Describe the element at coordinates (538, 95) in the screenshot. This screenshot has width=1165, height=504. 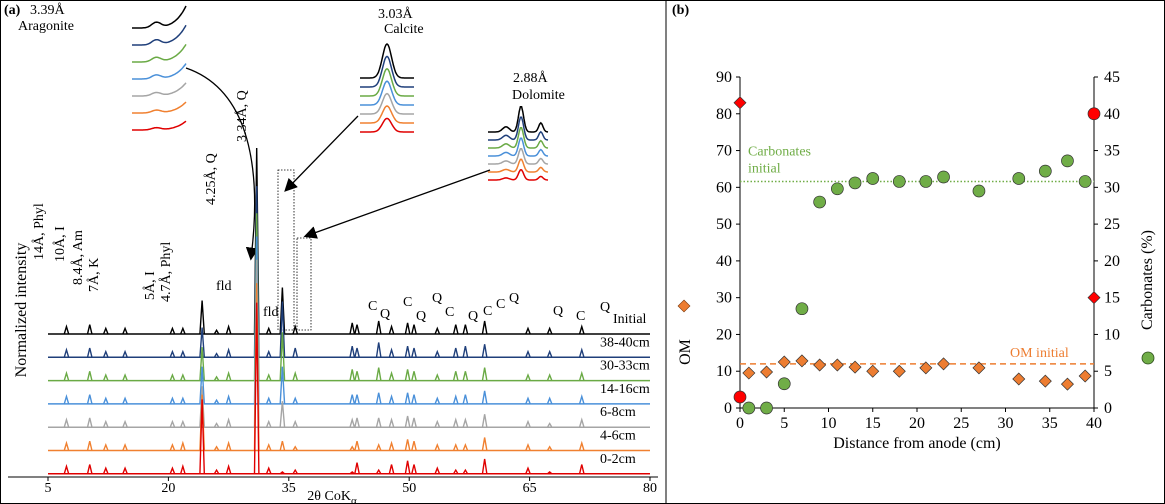
I see `annotation: Dolomite` at that location.